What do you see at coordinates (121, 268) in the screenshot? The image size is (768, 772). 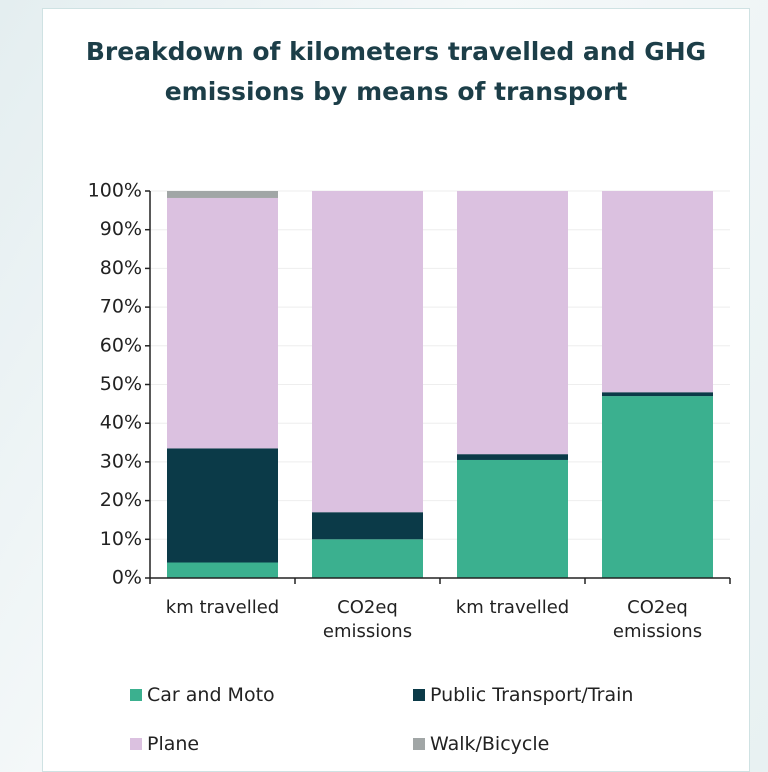 I see `y-tick-label: 80%` at bounding box center [121, 268].